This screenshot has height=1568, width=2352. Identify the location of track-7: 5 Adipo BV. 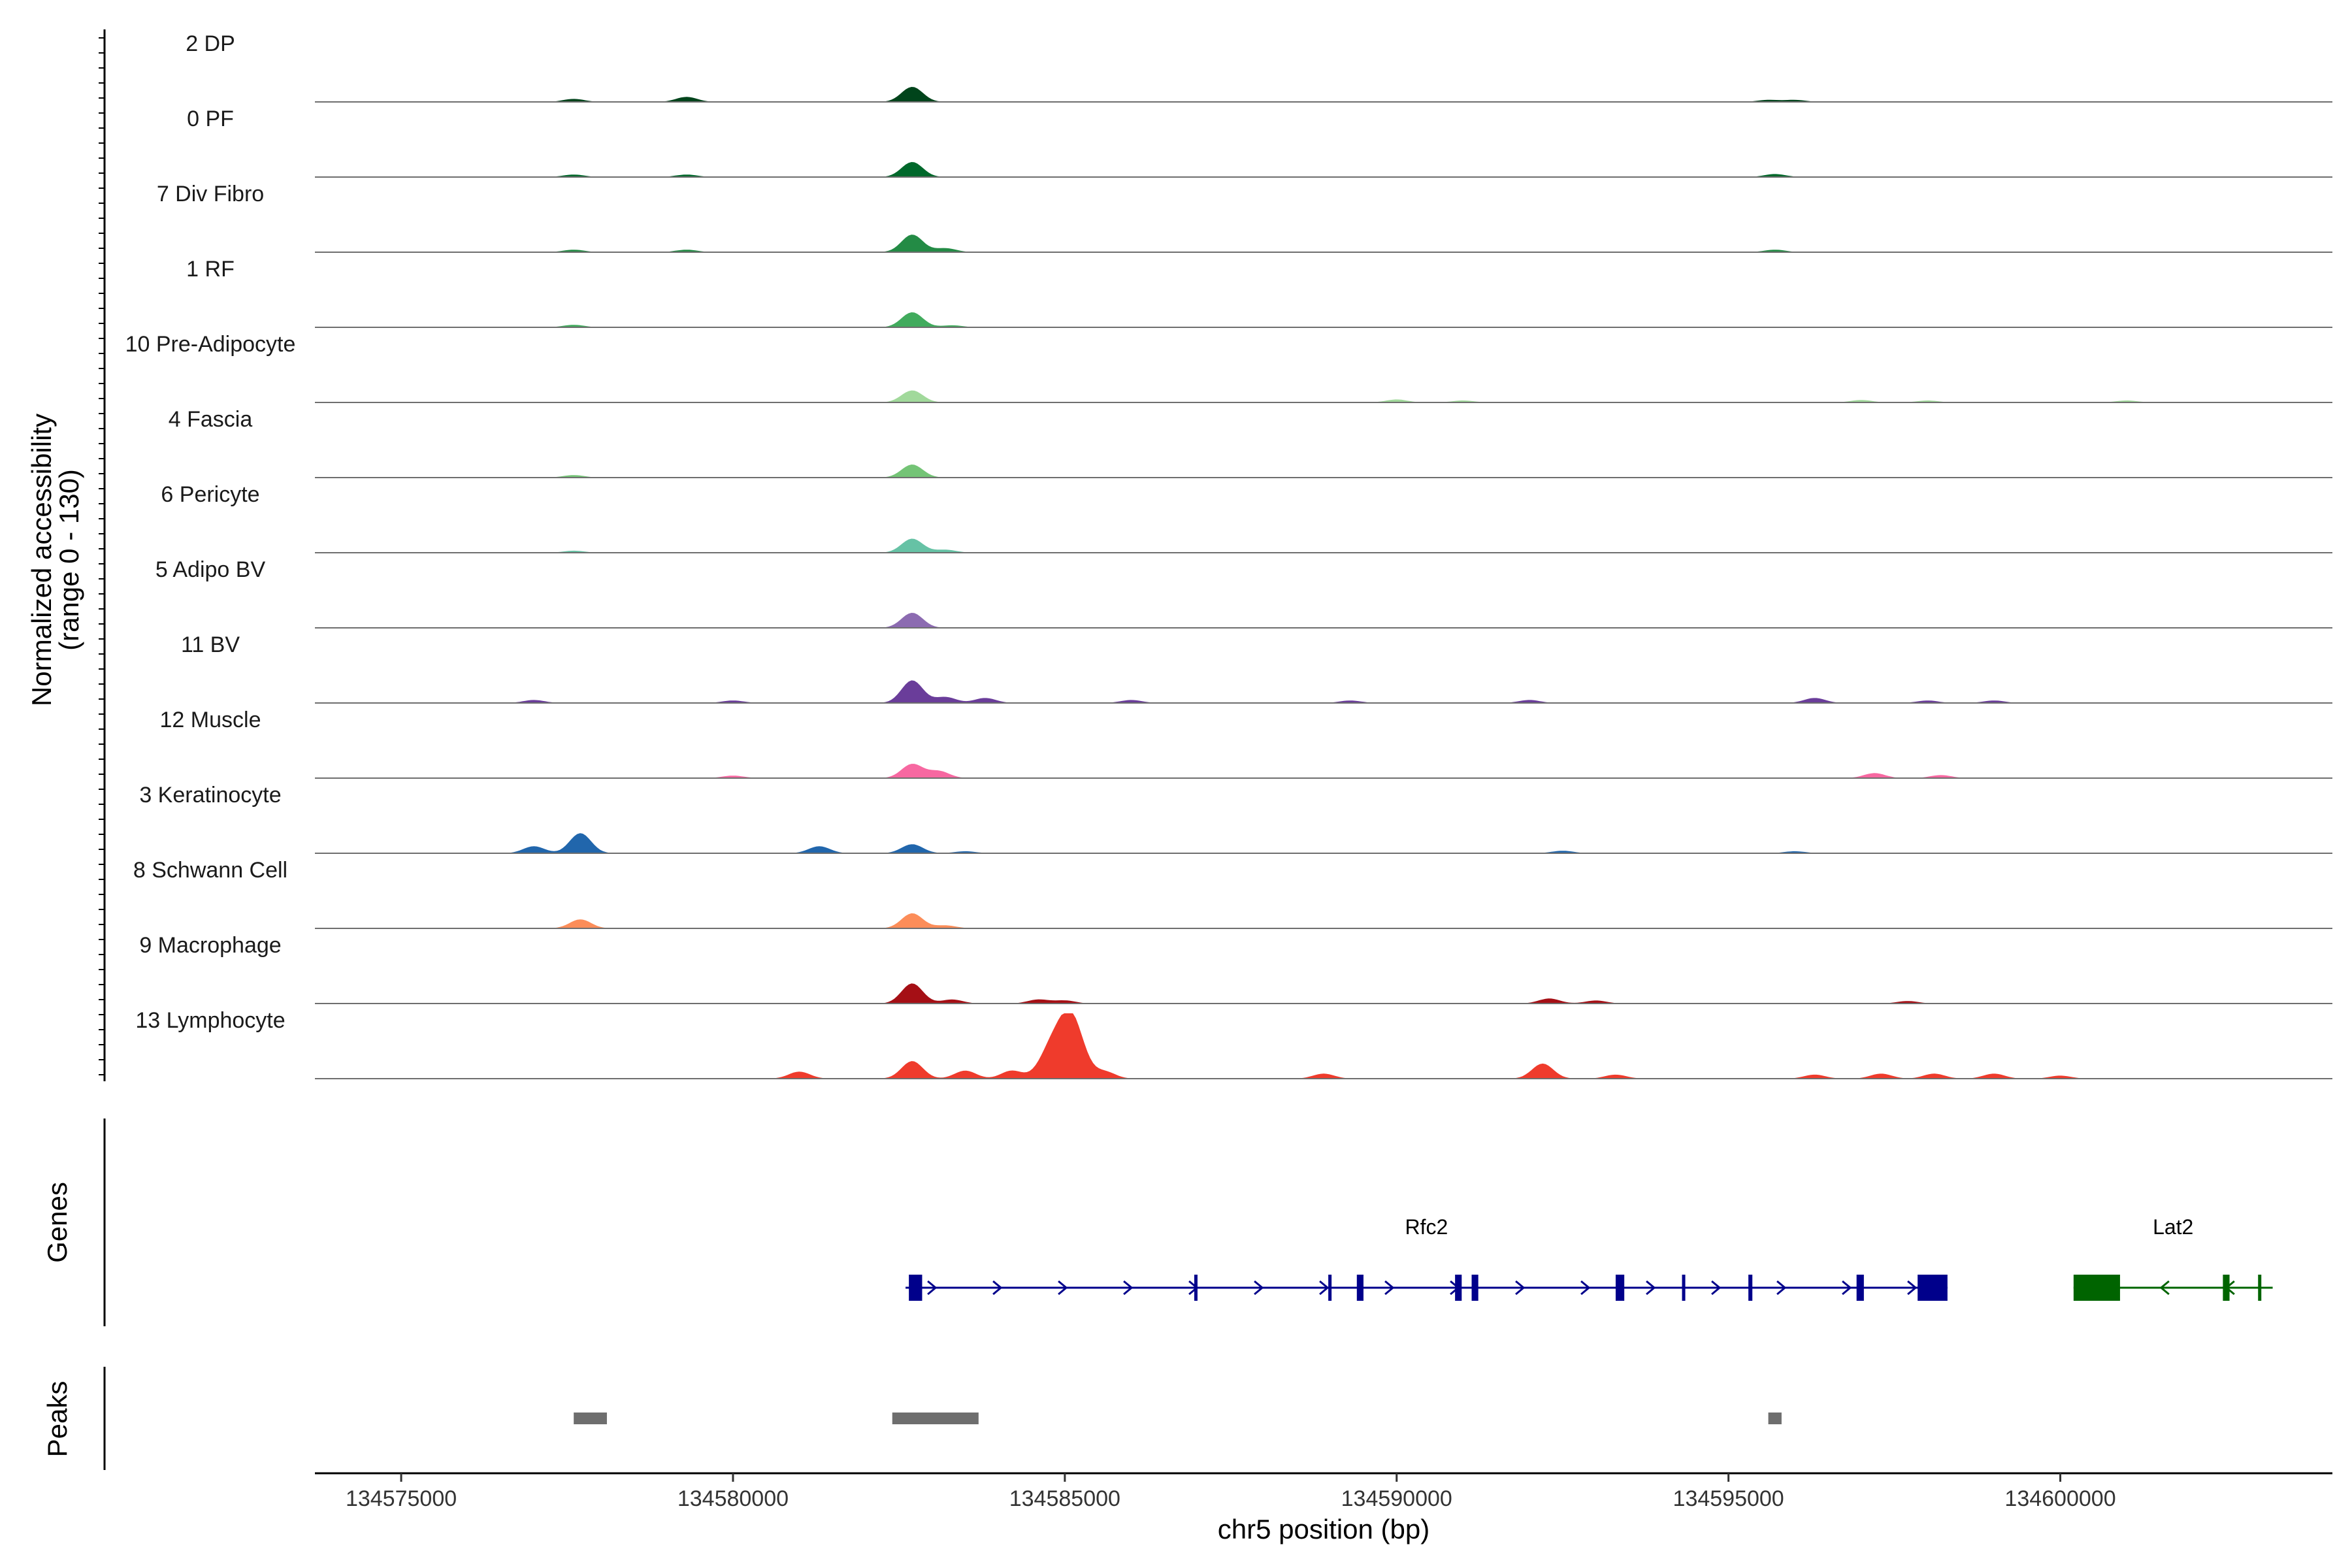
(1243, 593).